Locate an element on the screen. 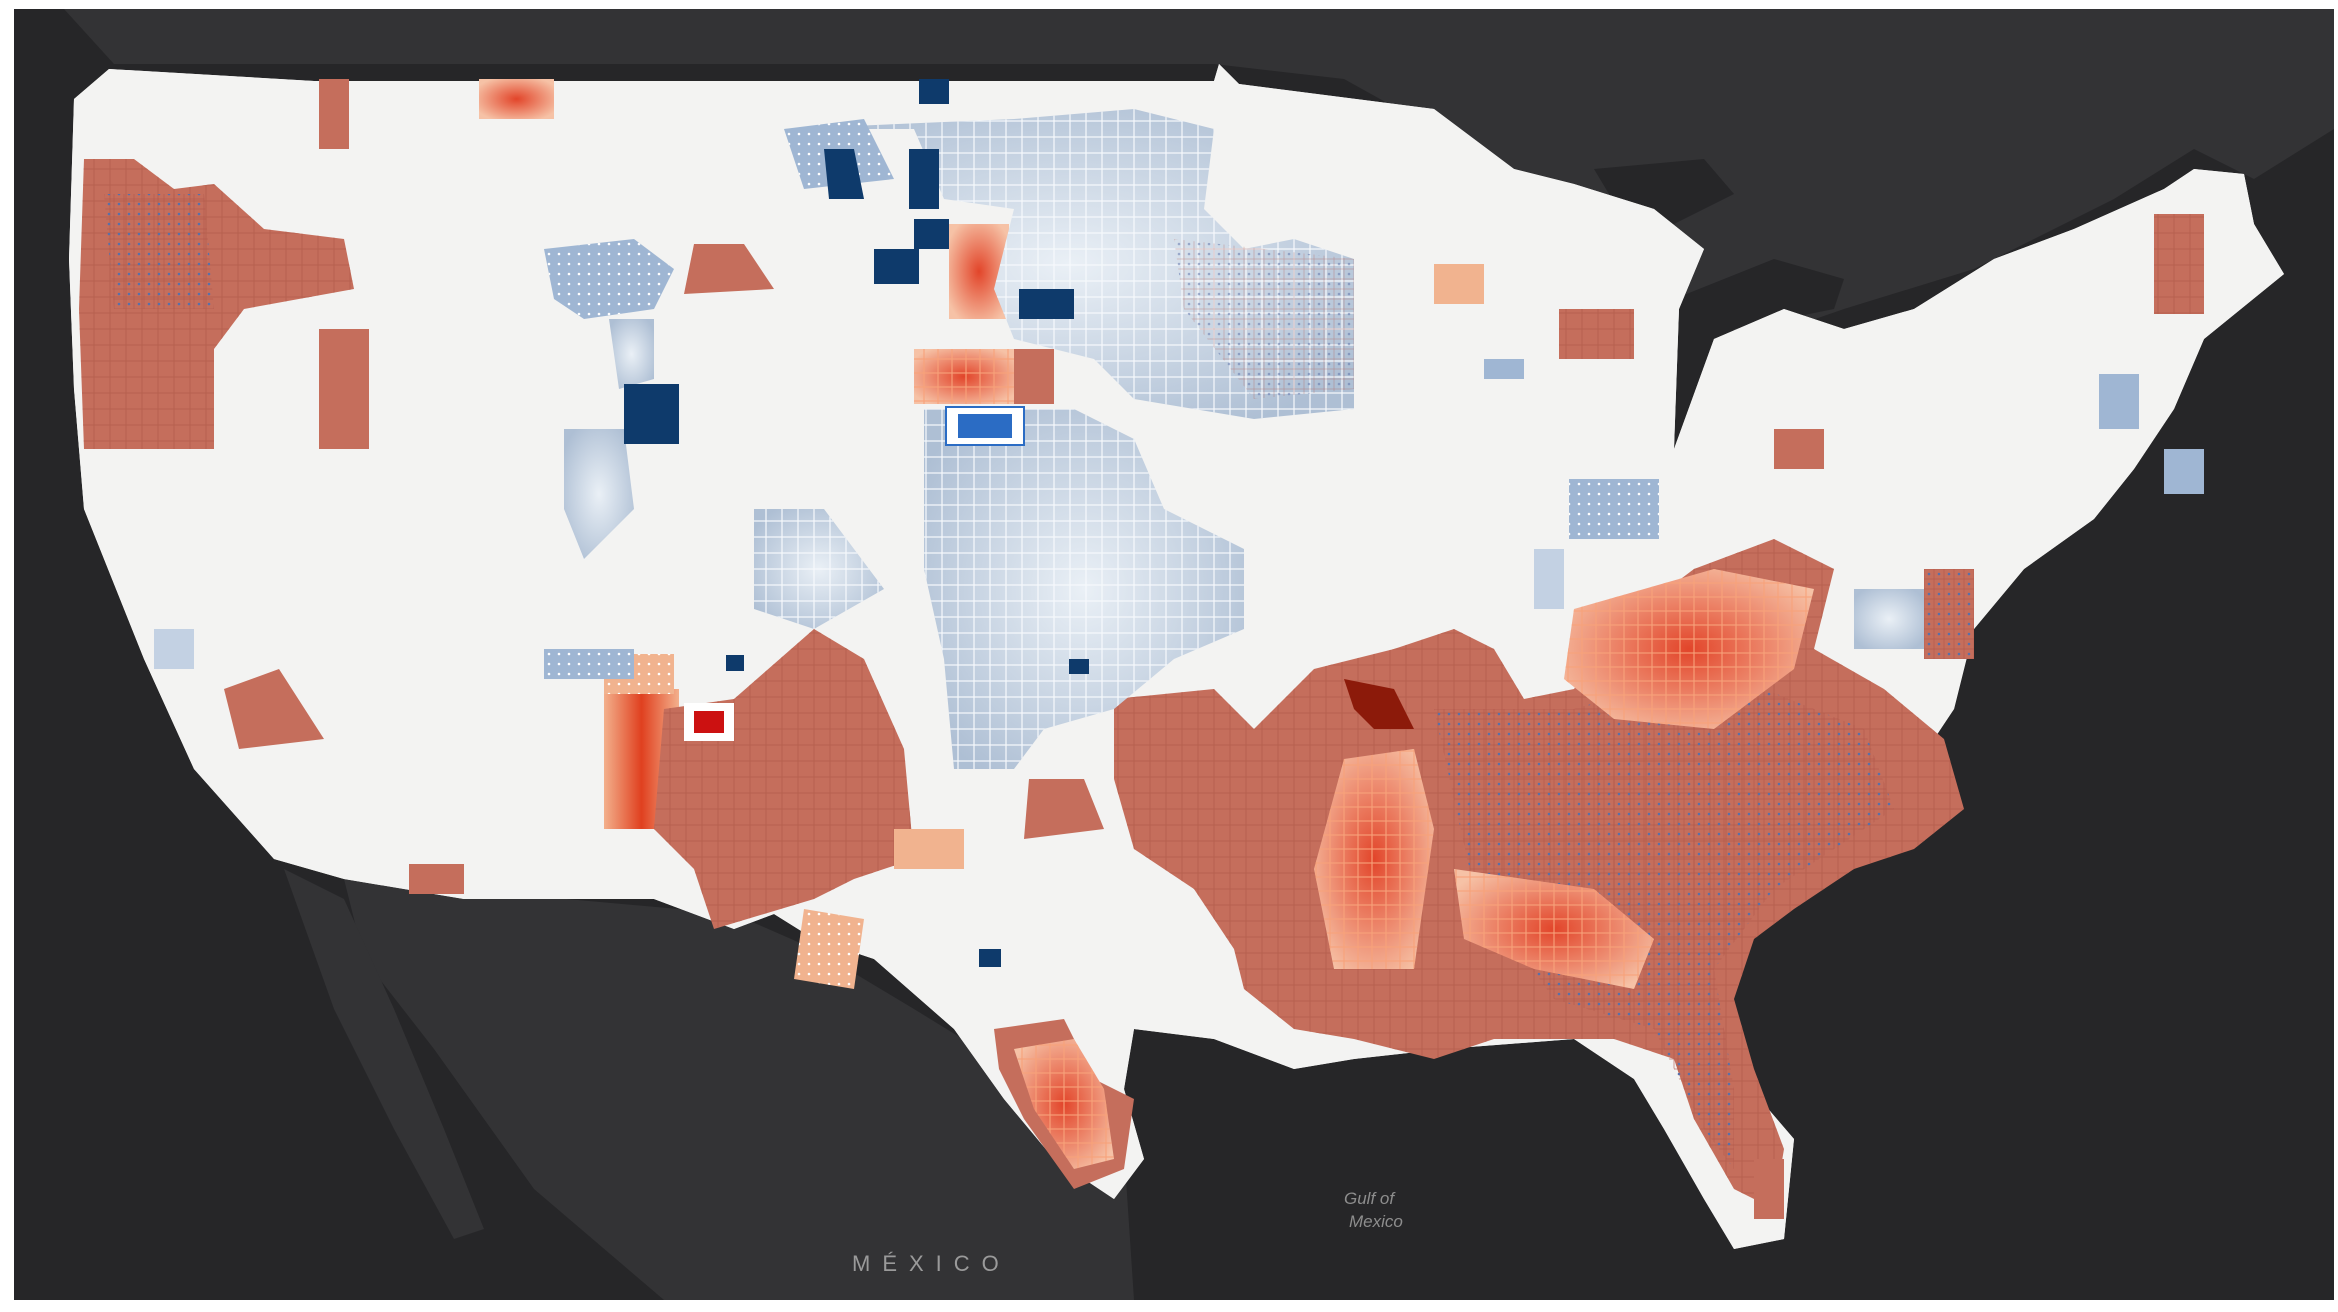 This screenshot has width=2338, height=1312. basemap-baja is located at coordinates (384, 1054).